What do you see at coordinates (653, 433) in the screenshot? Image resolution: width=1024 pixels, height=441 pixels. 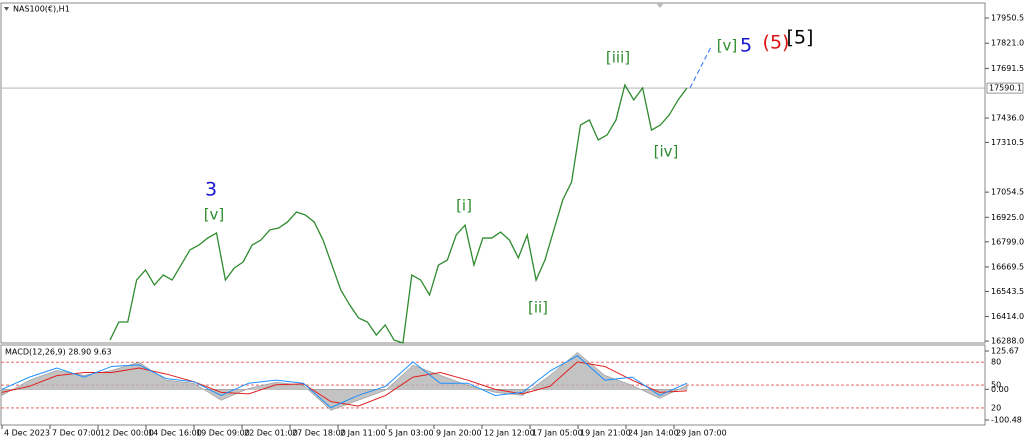 I see `x-tick-label: 24 Jan 14:00` at bounding box center [653, 433].